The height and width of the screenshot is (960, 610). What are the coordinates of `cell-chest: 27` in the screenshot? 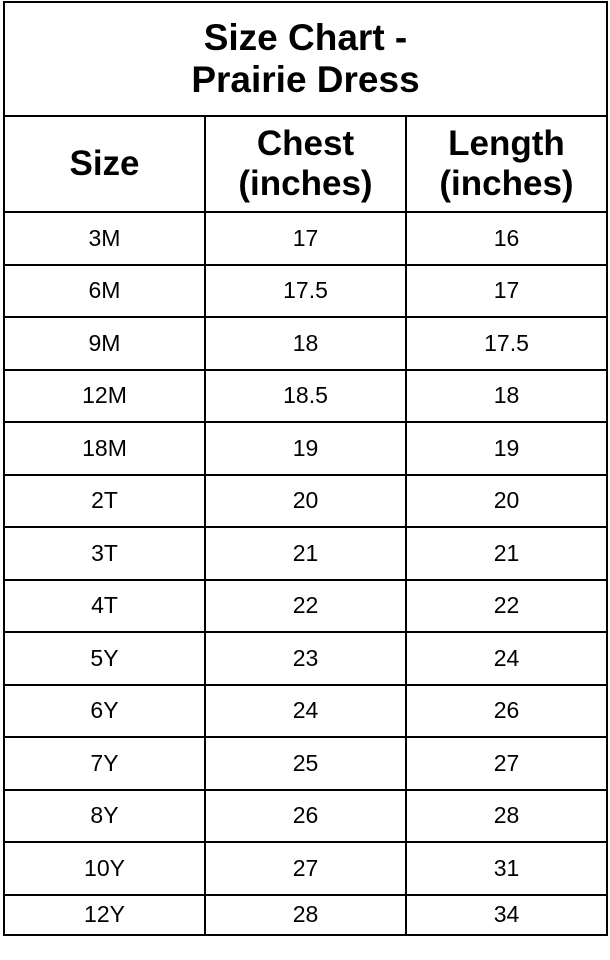 It's located at (305, 868).